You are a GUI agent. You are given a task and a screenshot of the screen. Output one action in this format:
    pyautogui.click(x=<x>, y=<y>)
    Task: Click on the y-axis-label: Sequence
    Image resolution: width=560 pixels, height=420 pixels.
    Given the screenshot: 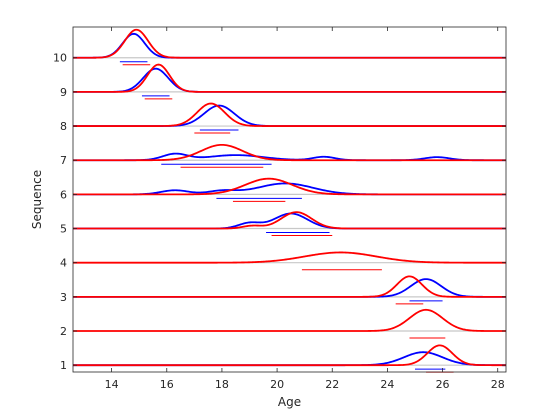 What is the action you would take?
    pyautogui.click(x=37, y=199)
    